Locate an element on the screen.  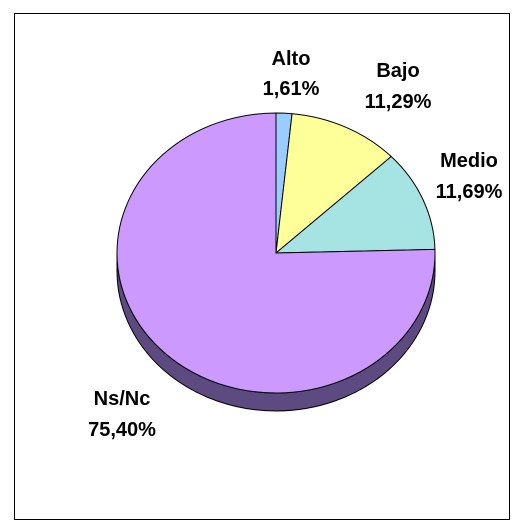
slice-value-bajo: 11,29% is located at coordinates (398, 102).